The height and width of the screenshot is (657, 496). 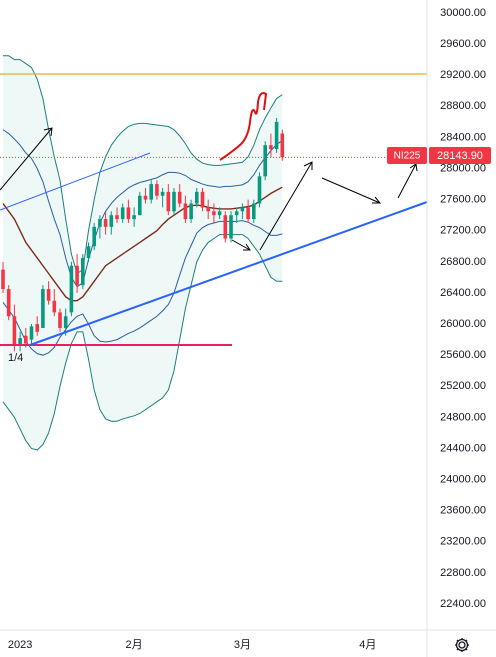 I want to click on settings-icon, so click(x=462, y=645).